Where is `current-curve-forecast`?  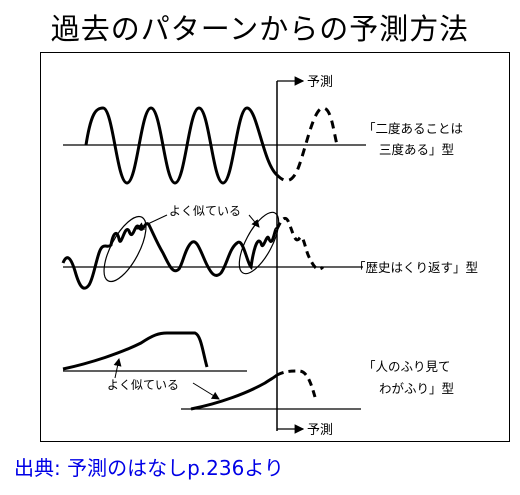 current-curve-forecast is located at coordinates (296, 383).